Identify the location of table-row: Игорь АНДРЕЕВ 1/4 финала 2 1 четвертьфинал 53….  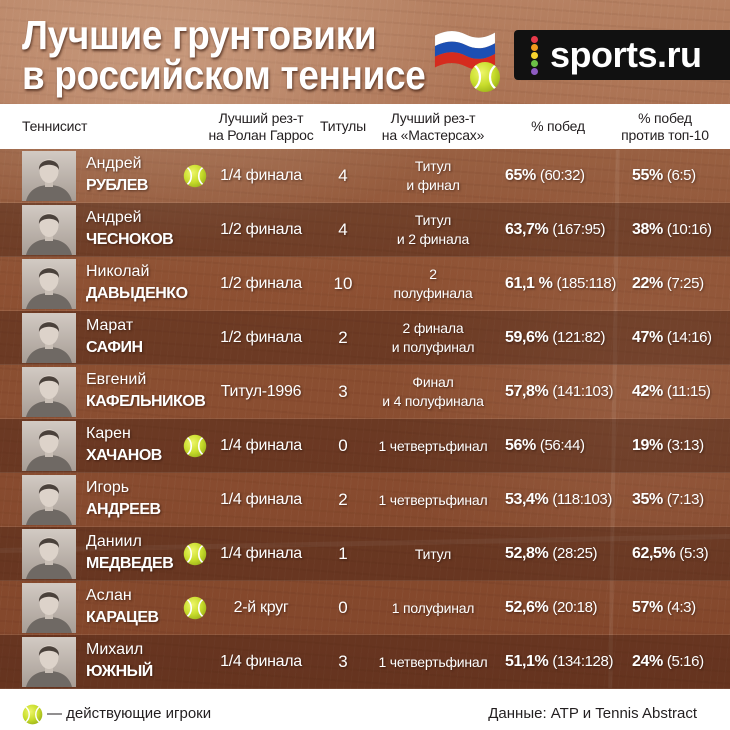
(365, 500).